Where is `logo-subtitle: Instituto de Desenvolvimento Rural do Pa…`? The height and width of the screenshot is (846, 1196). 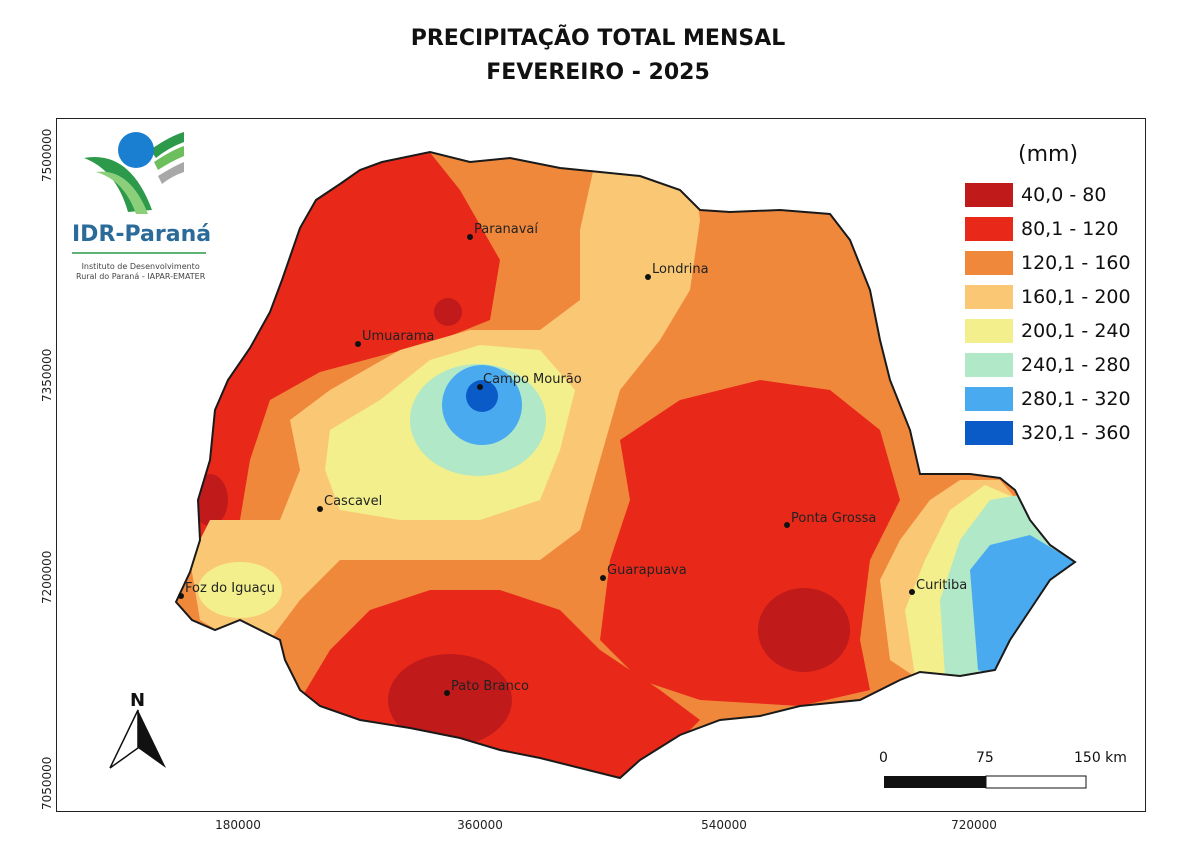
logo-subtitle: Instituto de Desenvolvimento Rural do Pa… is located at coordinates (140, 272).